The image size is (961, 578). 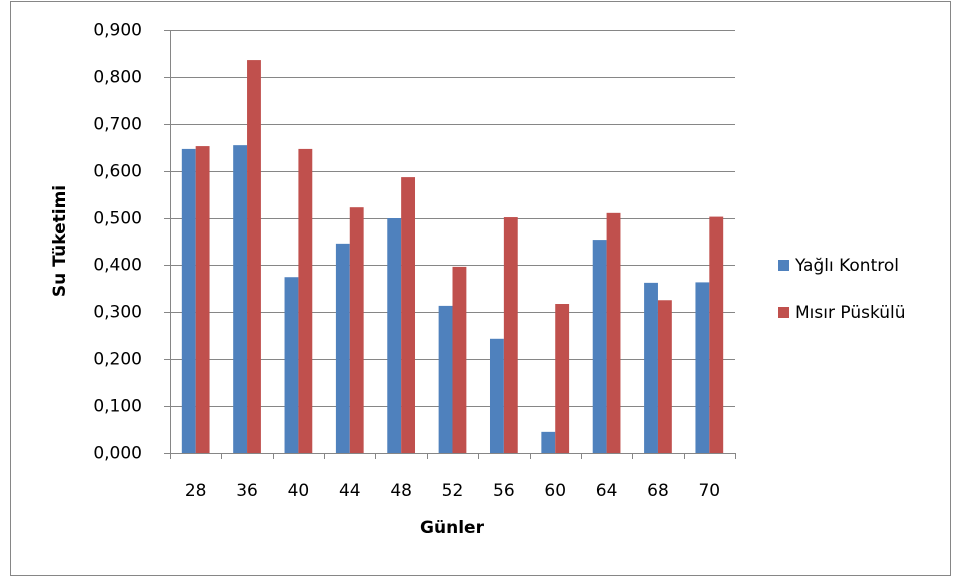 I want to click on x-tick-label: 36, so click(x=247, y=491).